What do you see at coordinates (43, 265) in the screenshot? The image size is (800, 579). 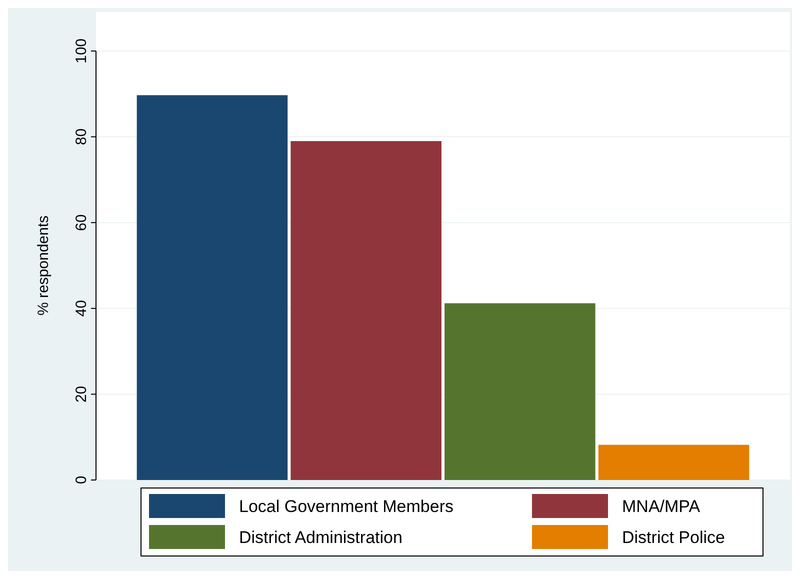 I see `y-axis-title: % respondents` at bounding box center [43, 265].